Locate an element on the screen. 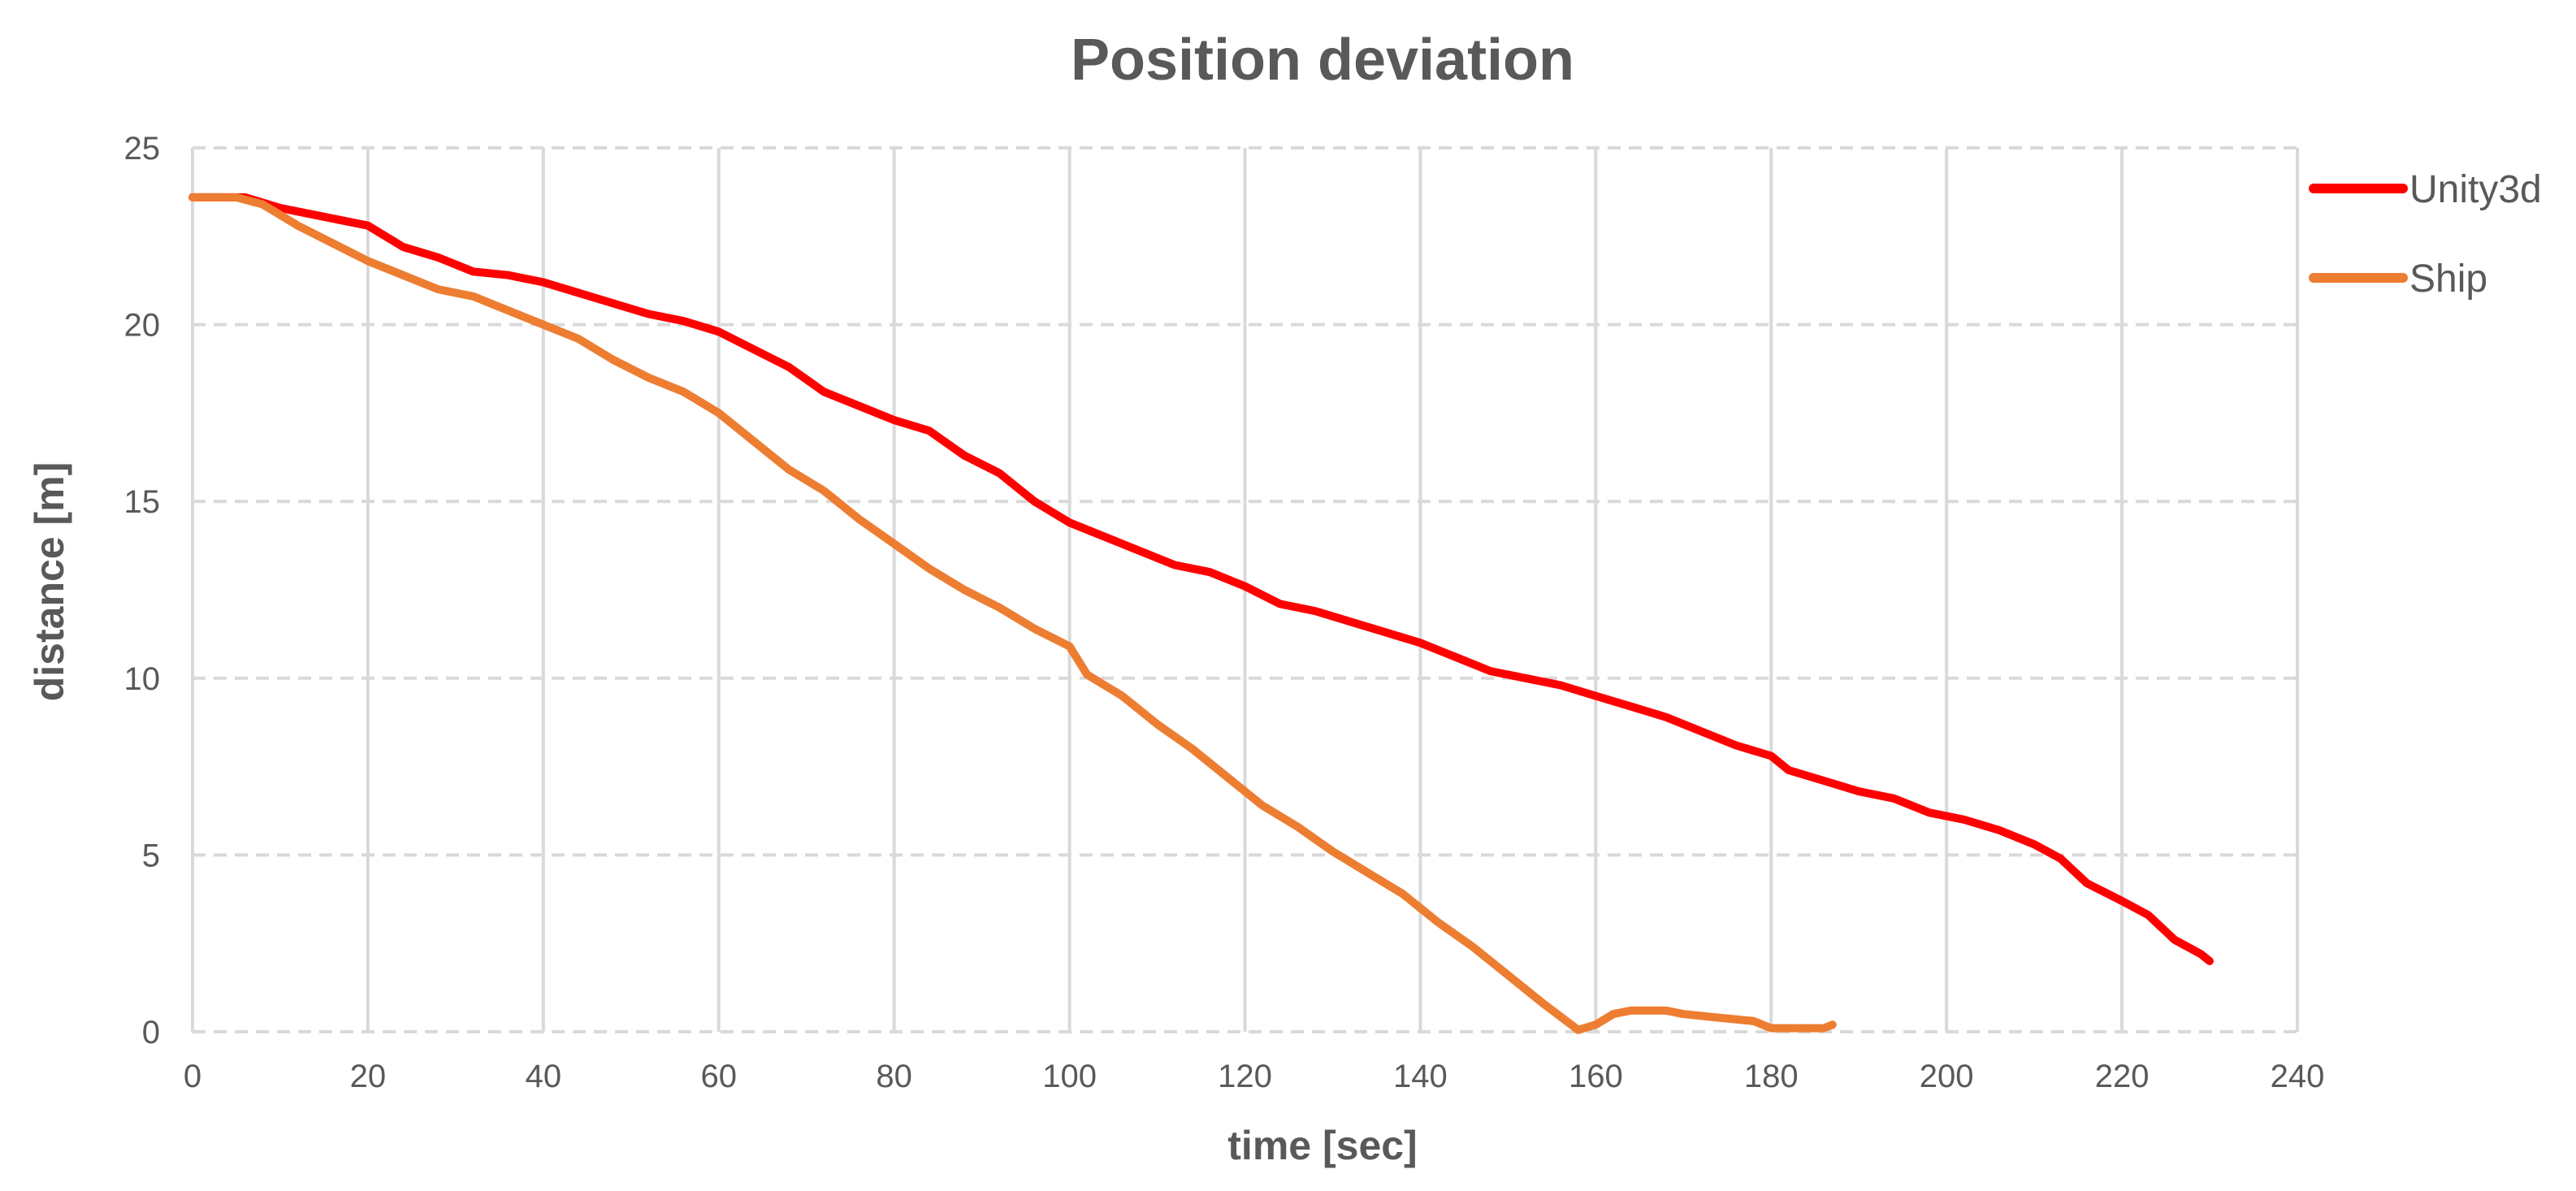 Image resolution: width=2576 pixels, height=1191 pixels. x-tick-label-4: 80 is located at coordinates (894, 1076).